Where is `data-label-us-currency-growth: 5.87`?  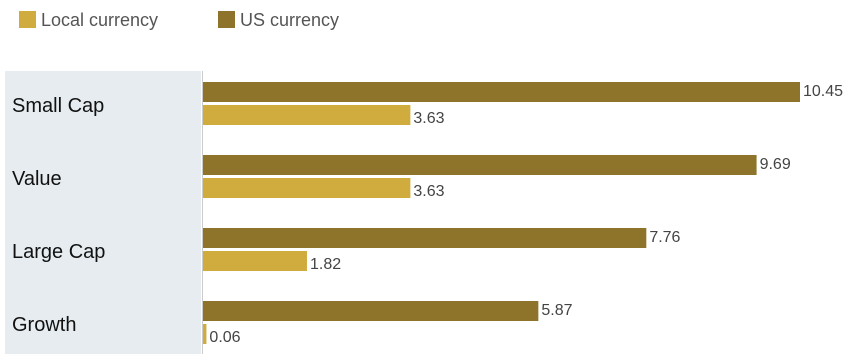
data-label-us-currency-growth: 5.87 is located at coordinates (556, 310).